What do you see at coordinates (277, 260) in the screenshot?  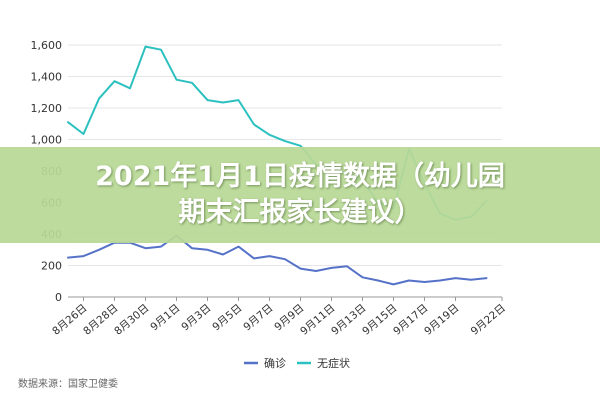 I see `series-line-confirmed` at bounding box center [277, 260].